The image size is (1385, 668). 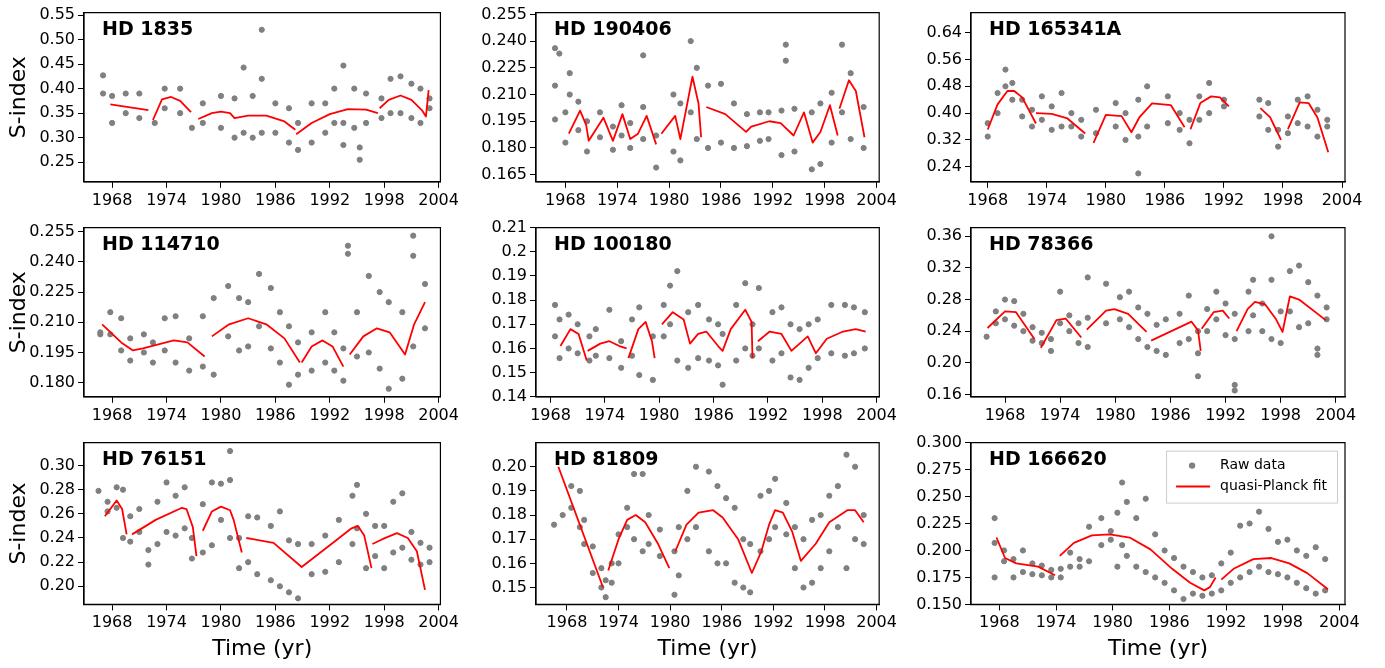 What do you see at coordinates (944, 85) in the screenshot?
I see `y-tick-label: 0.48` at bounding box center [944, 85].